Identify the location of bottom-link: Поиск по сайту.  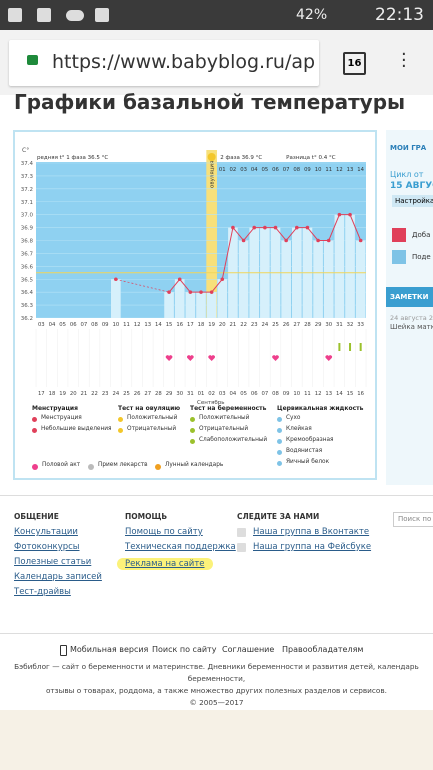
(184, 649).